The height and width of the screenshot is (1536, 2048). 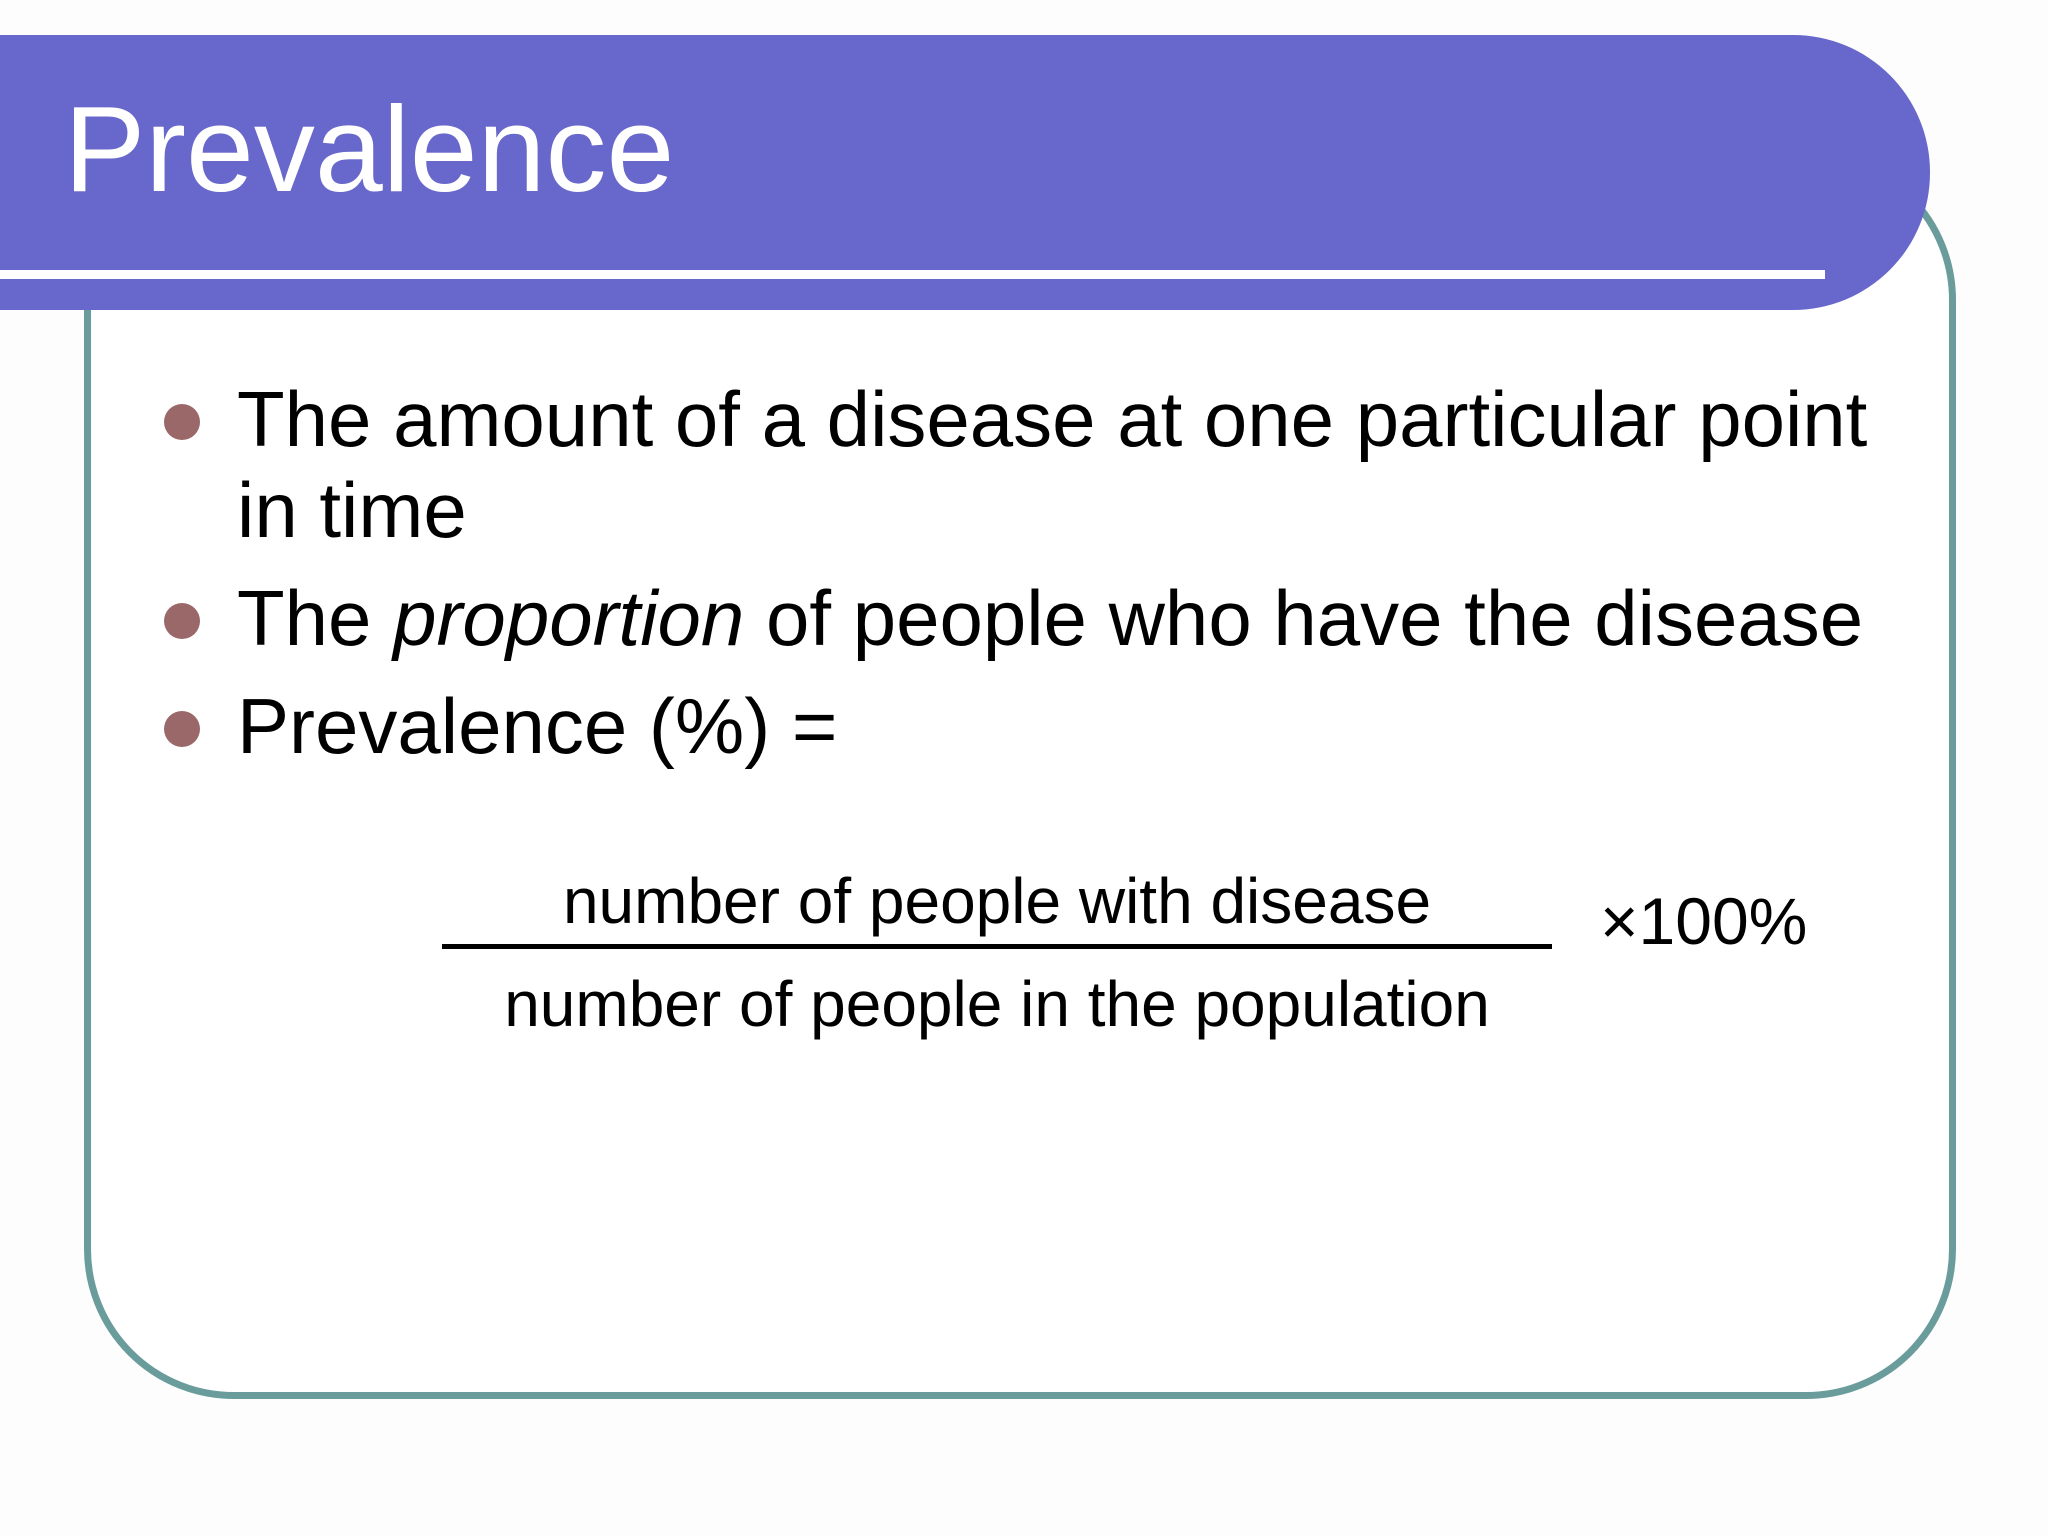 What do you see at coordinates (997, 946) in the screenshot?
I see `fraction-bar` at bounding box center [997, 946].